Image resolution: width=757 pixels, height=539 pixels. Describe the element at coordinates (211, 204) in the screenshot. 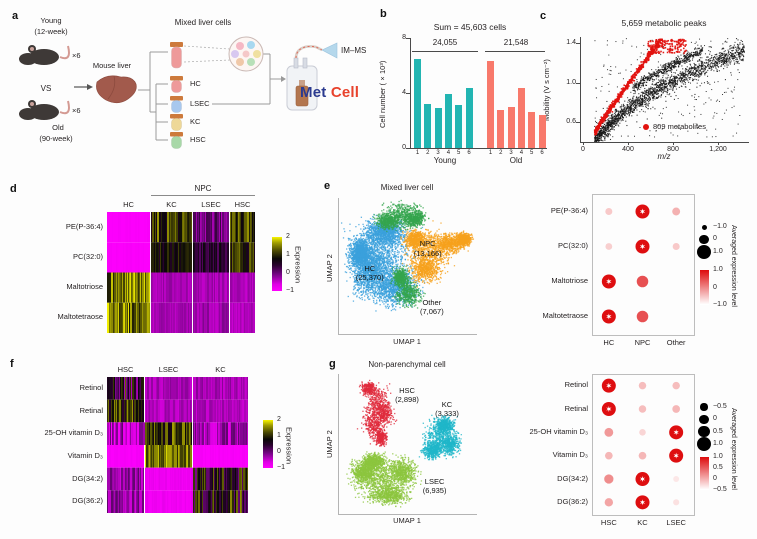

I see `heatmap-col-header-d: LSEC` at that location.